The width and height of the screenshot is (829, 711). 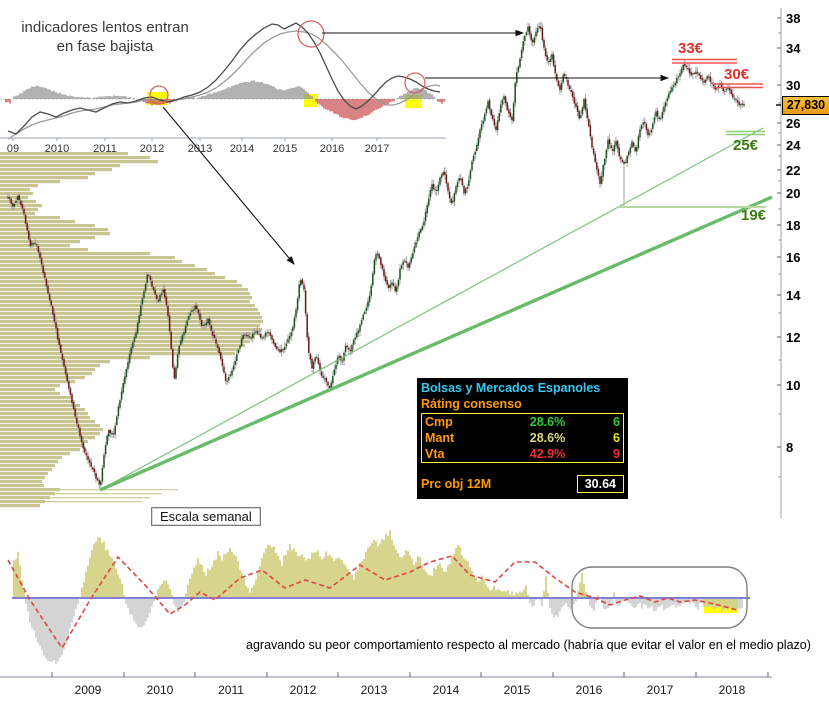 What do you see at coordinates (152, 149) in the screenshot?
I see `inset-year-label: 2012` at bounding box center [152, 149].